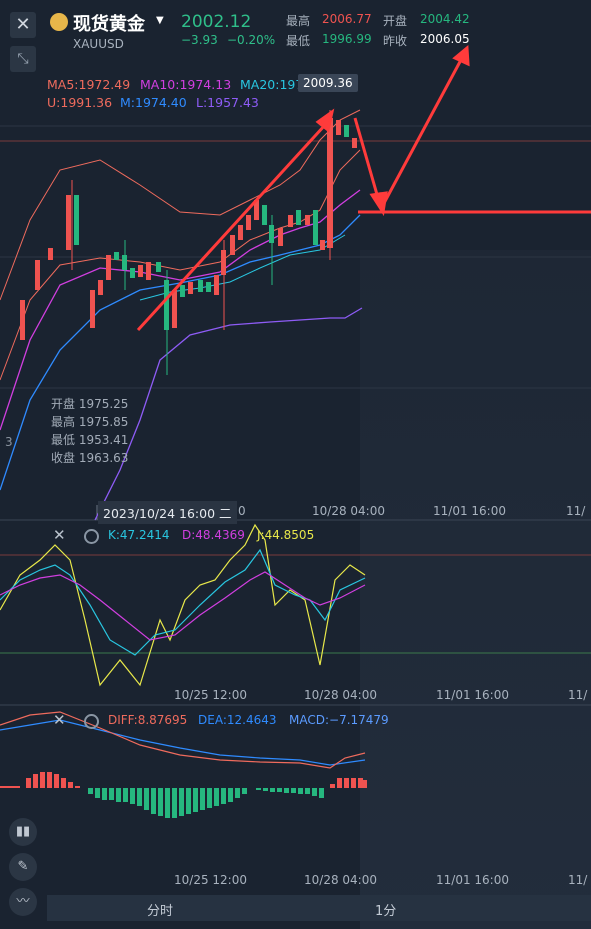 The height and width of the screenshot is (929, 591). I want to click on low-label: 最低, so click(298, 41).